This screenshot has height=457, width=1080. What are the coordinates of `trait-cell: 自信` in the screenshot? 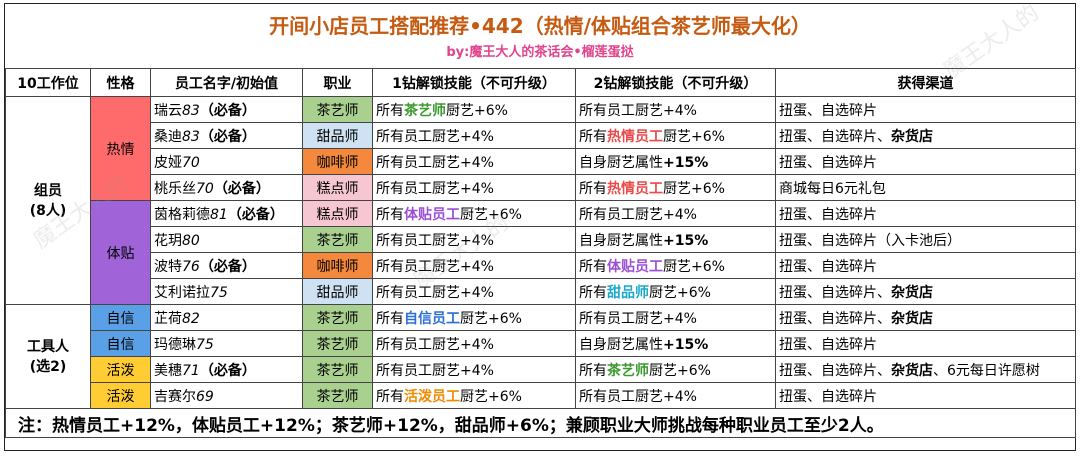 It's located at (120, 343).